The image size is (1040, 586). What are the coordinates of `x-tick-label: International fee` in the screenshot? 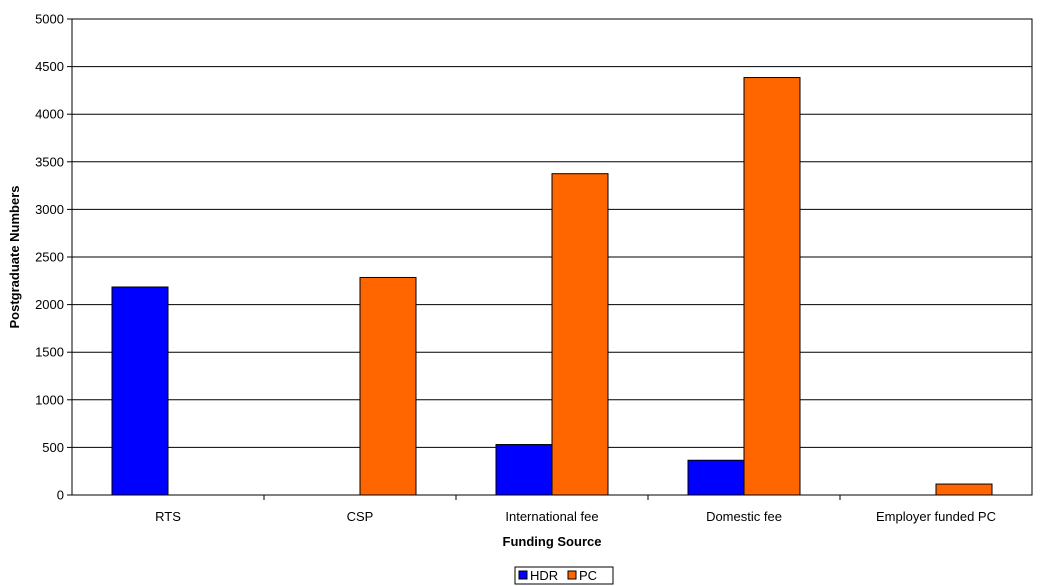 It's located at (551, 516).